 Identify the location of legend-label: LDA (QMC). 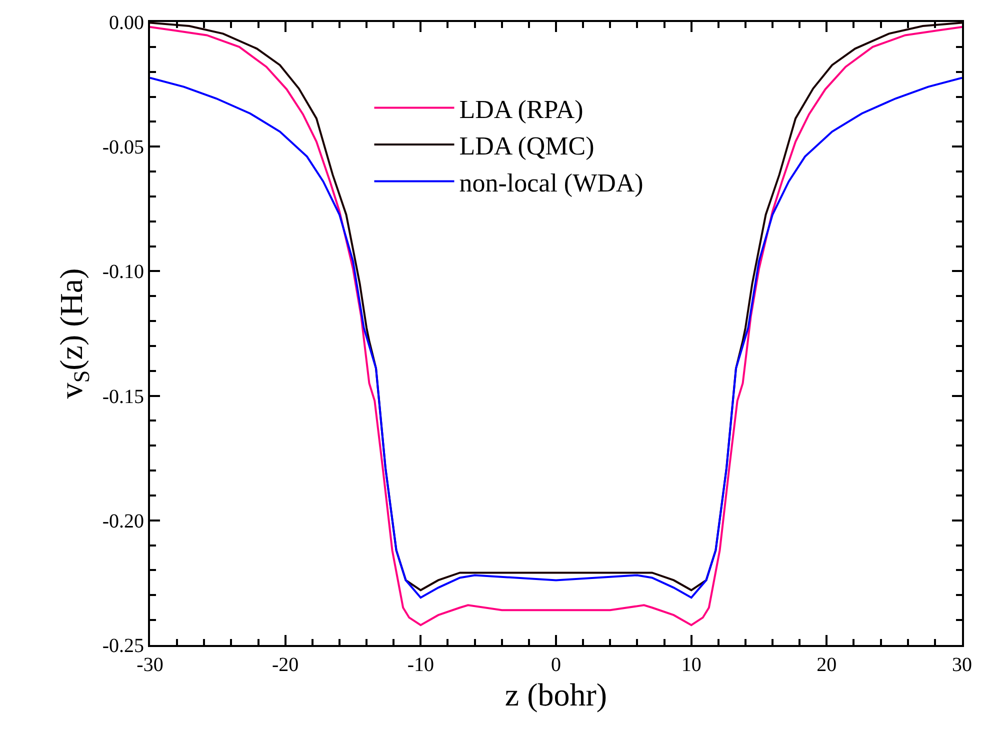
(526, 146).